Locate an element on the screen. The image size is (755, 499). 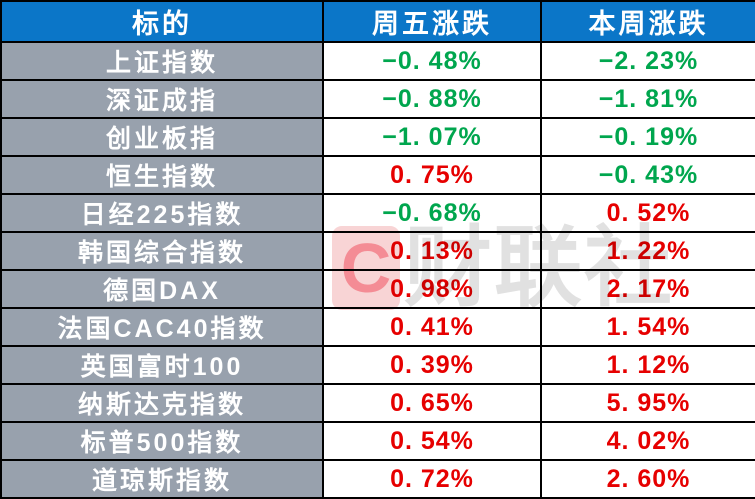
index-label: 日经225指数 is located at coordinates (162, 213).